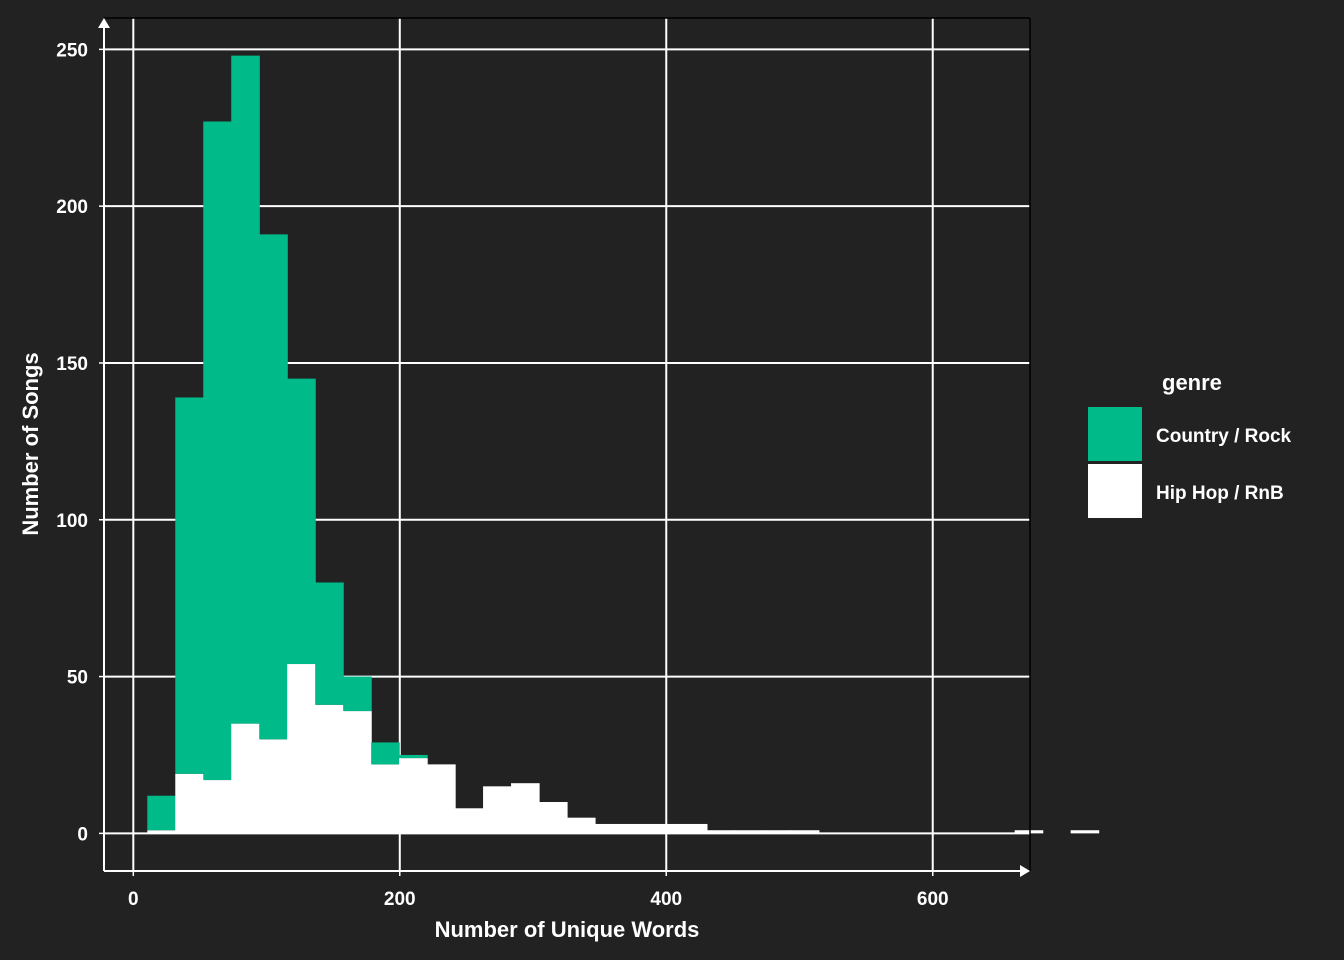 The height and width of the screenshot is (960, 1344). What do you see at coordinates (72, 364) in the screenshot?
I see `y-tick-label-150: 150` at bounding box center [72, 364].